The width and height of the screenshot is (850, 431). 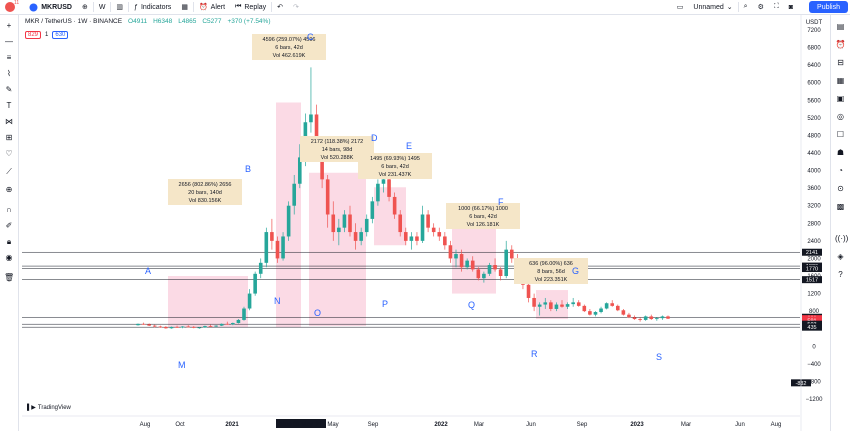 What do you see at coordinates (212, 7) in the screenshot?
I see `alert-button: ⏰ Alert` at bounding box center [212, 7].